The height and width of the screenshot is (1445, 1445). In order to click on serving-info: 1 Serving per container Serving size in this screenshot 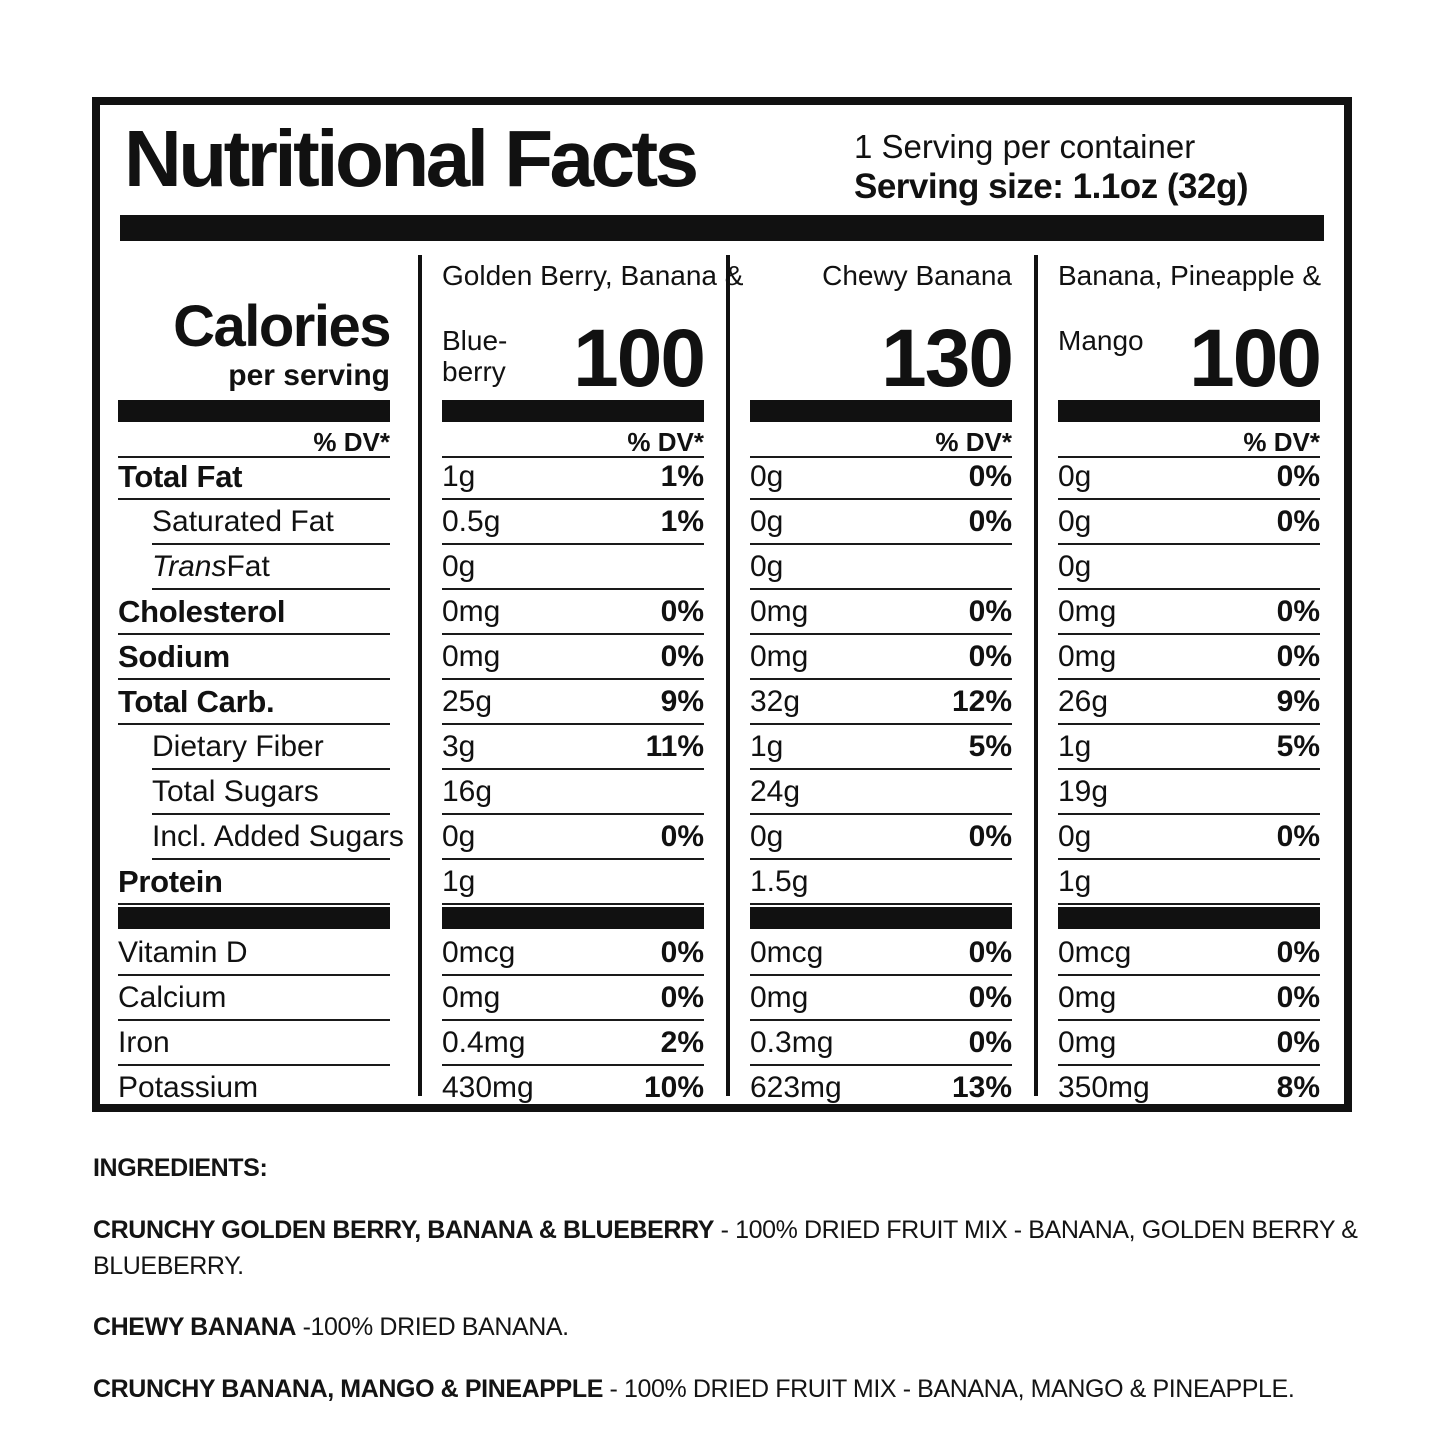, I will do `click(1088, 164)`.